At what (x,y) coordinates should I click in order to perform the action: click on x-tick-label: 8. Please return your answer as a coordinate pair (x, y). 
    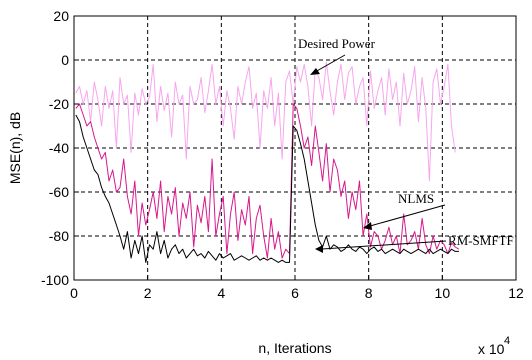
    Looking at the image, I should click on (369, 293).